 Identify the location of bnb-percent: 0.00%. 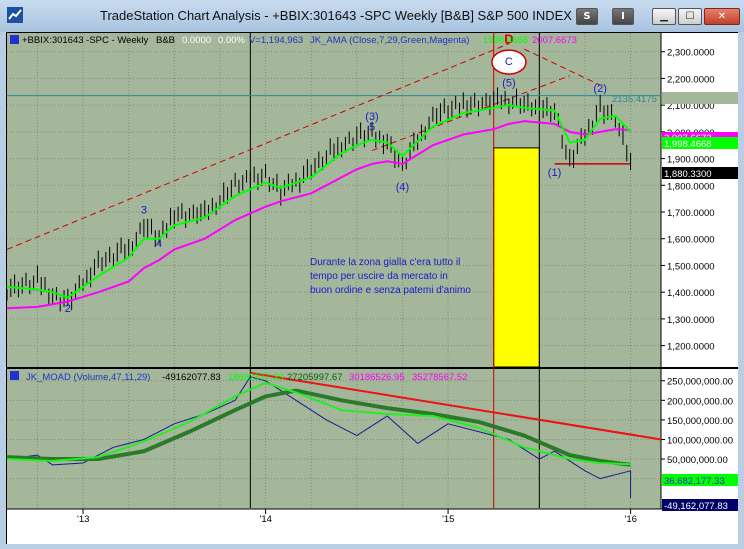
(231, 40).